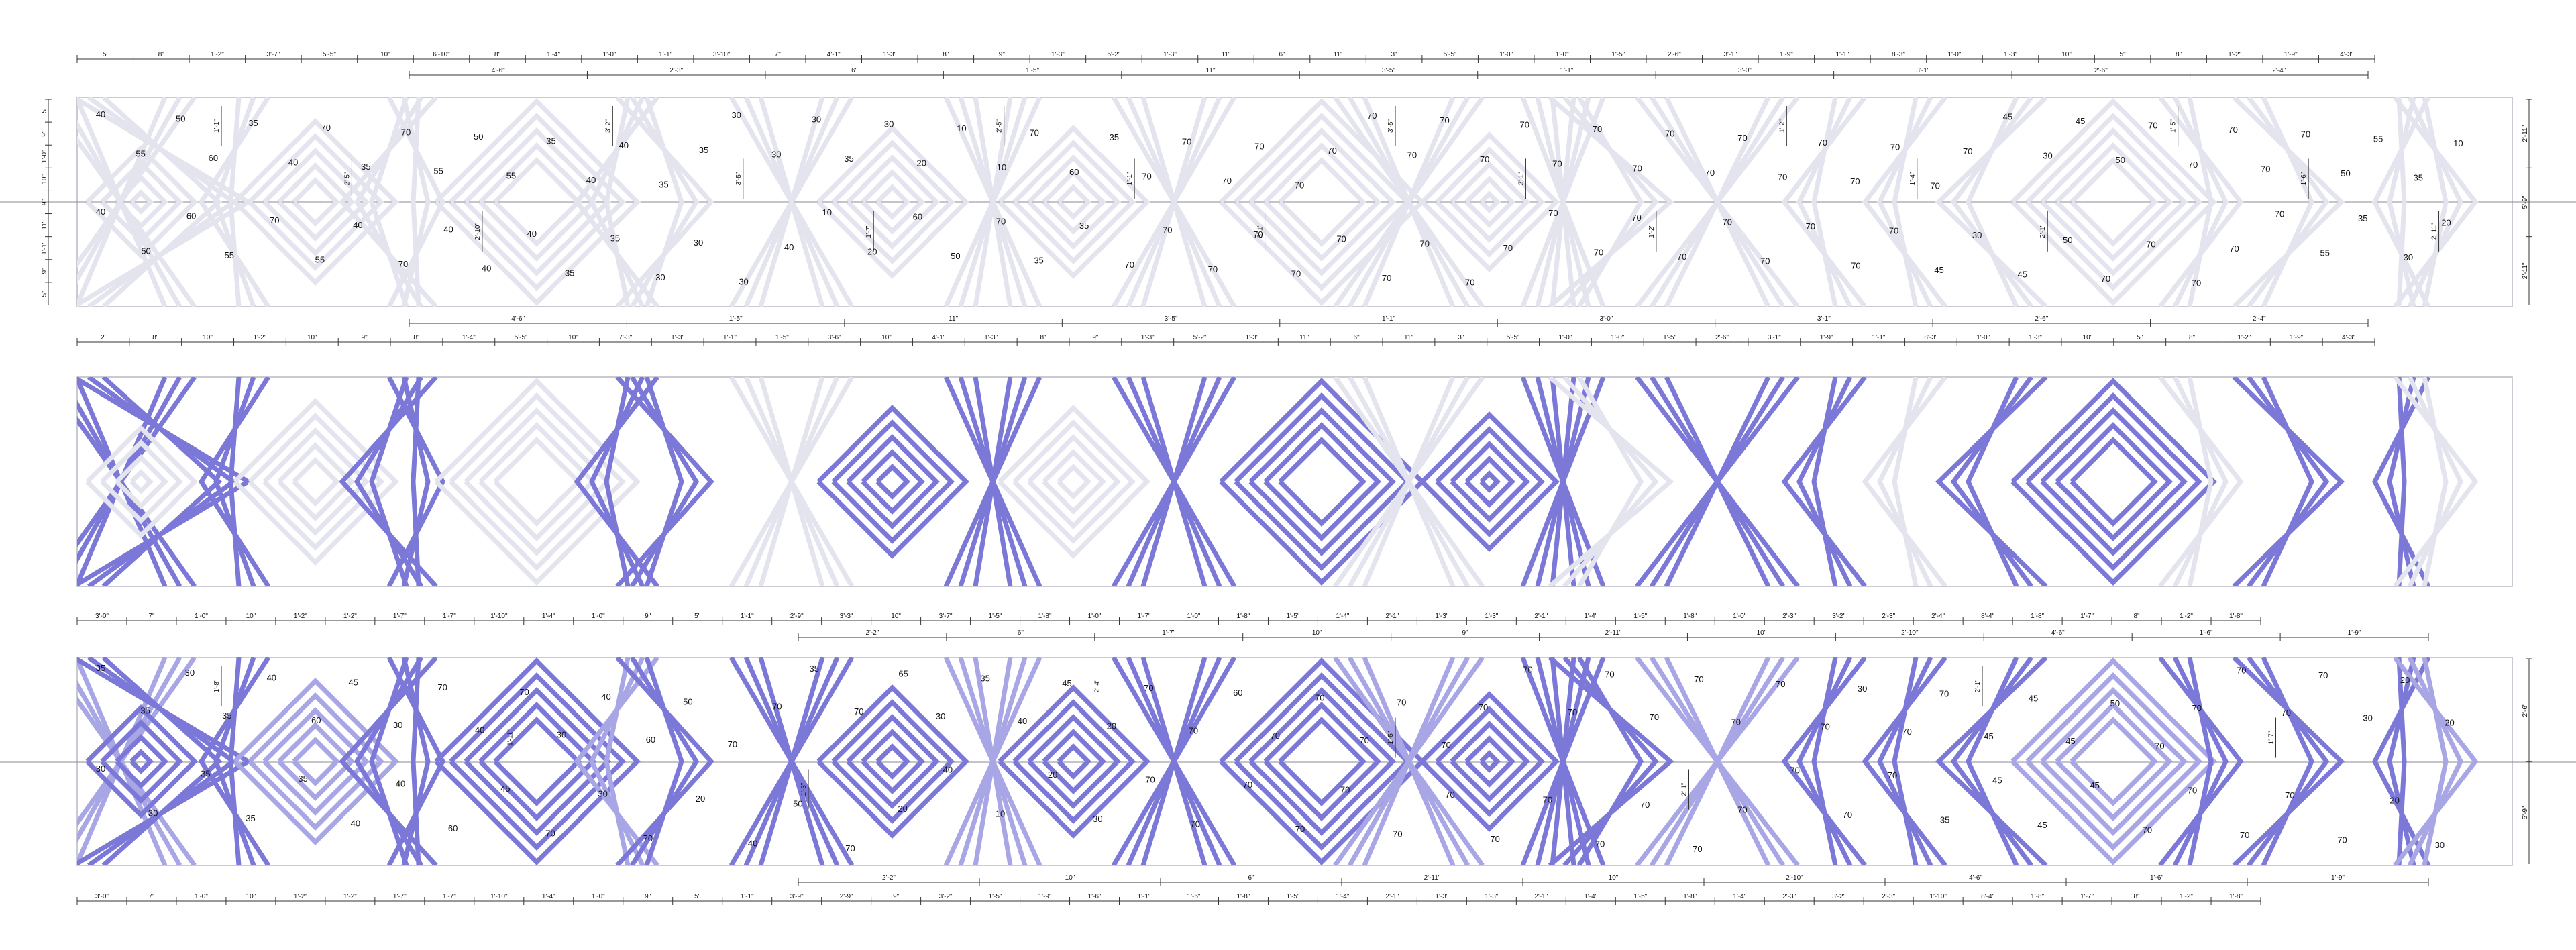  Describe the element at coordinates (350, 616) in the screenshot. I see `bottom-plan-top-dim-label: 1'-2"` at that location.